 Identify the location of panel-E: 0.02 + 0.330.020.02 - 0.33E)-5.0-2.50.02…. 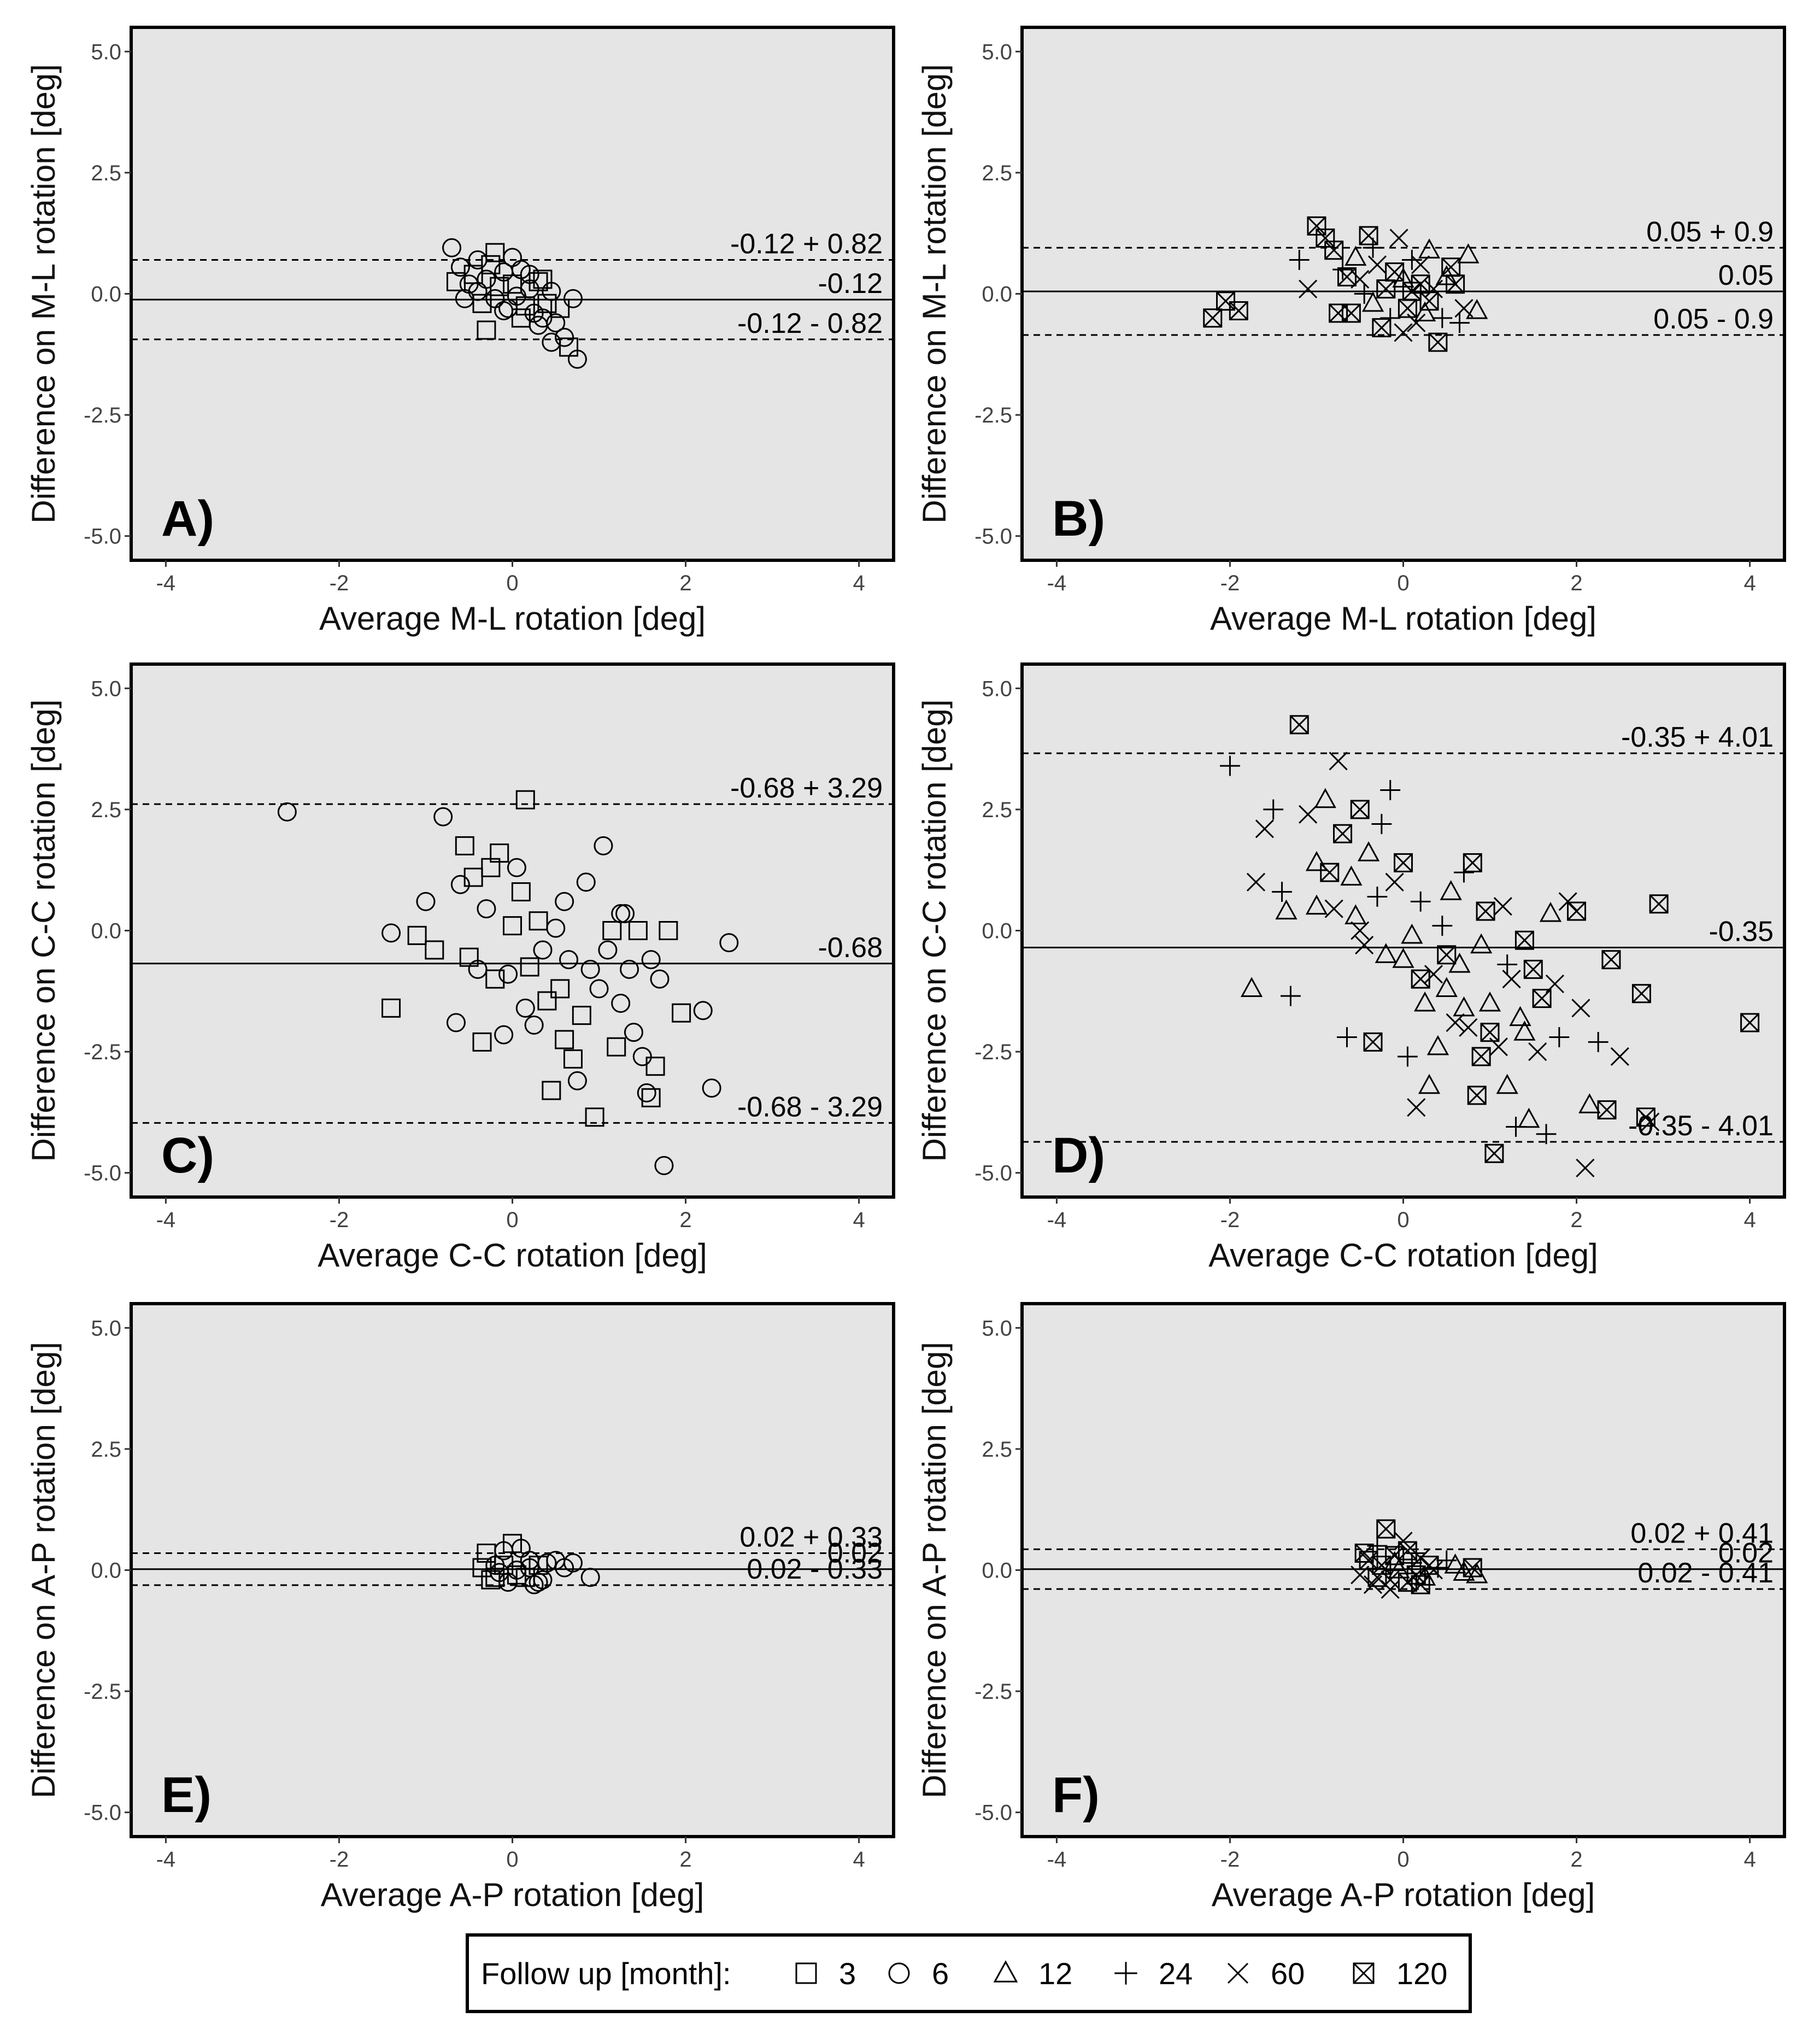
(460, 1608).